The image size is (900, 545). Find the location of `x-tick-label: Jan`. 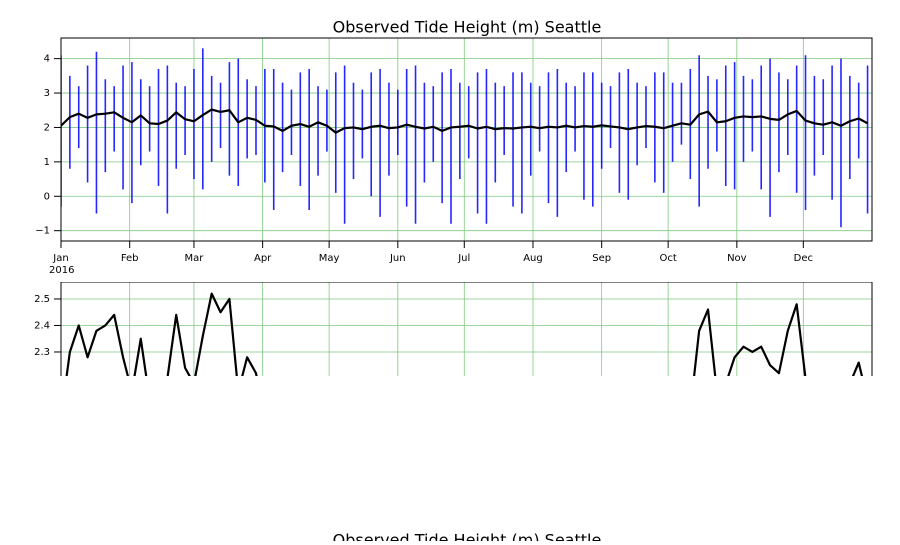

x-tick-label: Jan is located at coordinates (60, 258).